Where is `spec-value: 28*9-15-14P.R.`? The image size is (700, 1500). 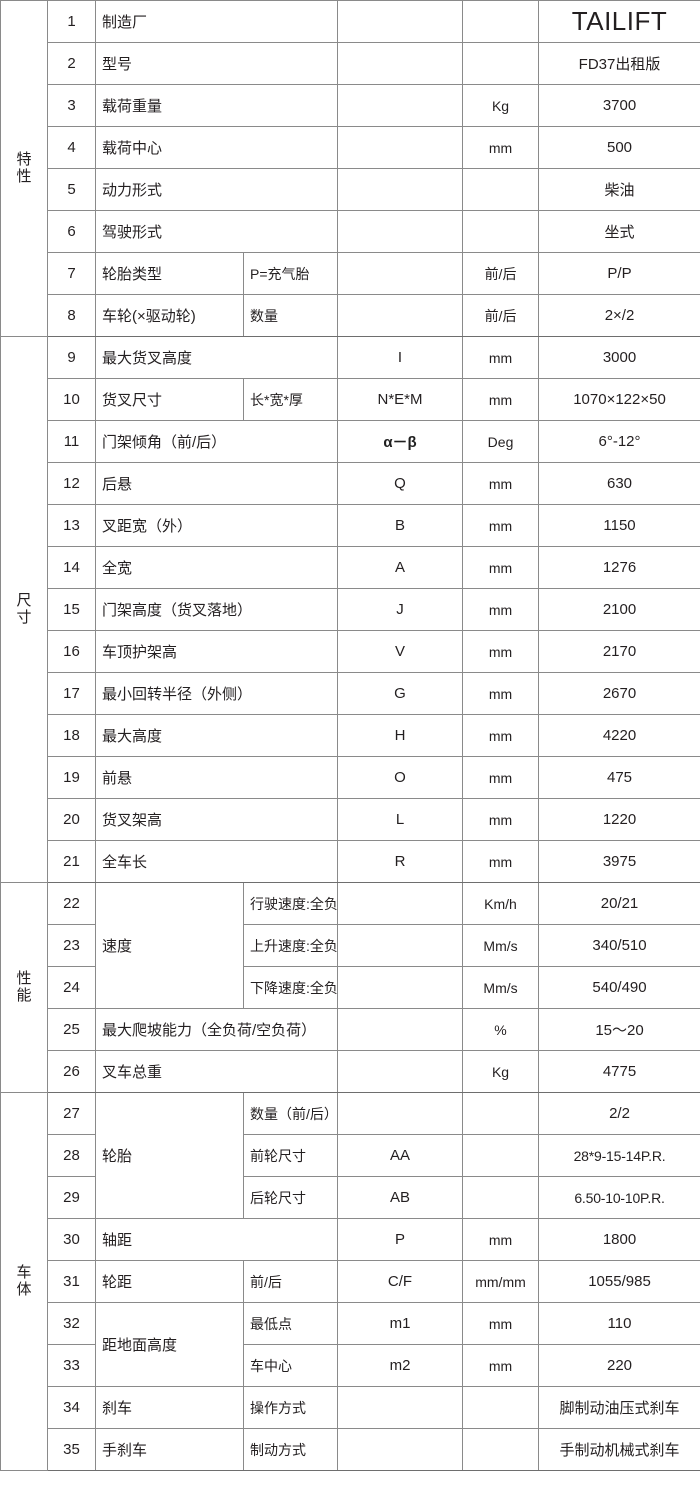
spec-value: 28*9-15-14P.R. is located at coordinates (619, 1155).